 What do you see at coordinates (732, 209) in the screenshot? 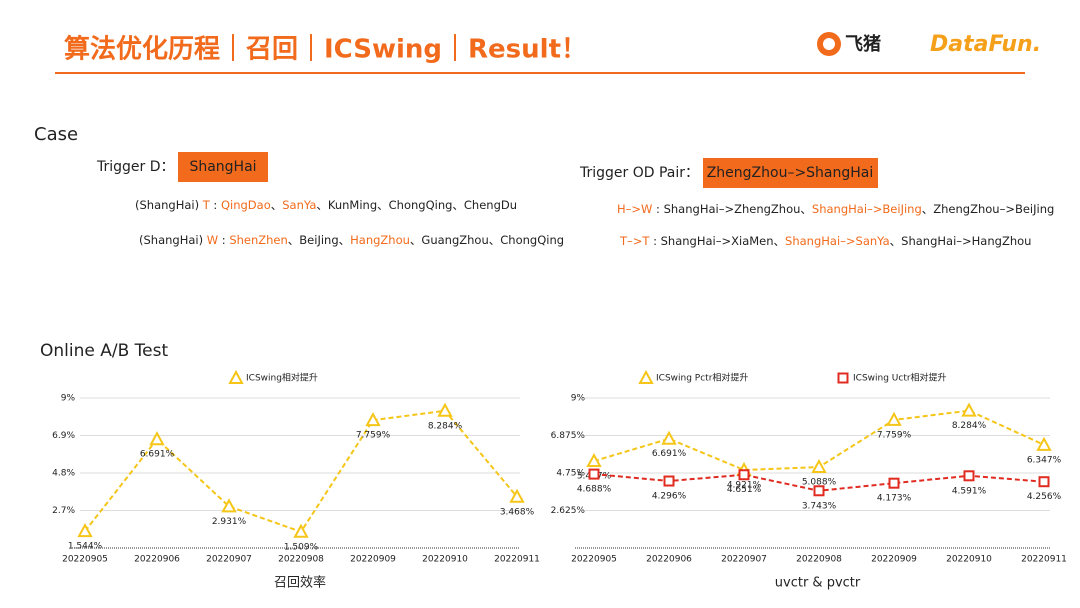
I see `case-text: : ShangHai–>ZhengZhou、` at bounding box center [732, 209].